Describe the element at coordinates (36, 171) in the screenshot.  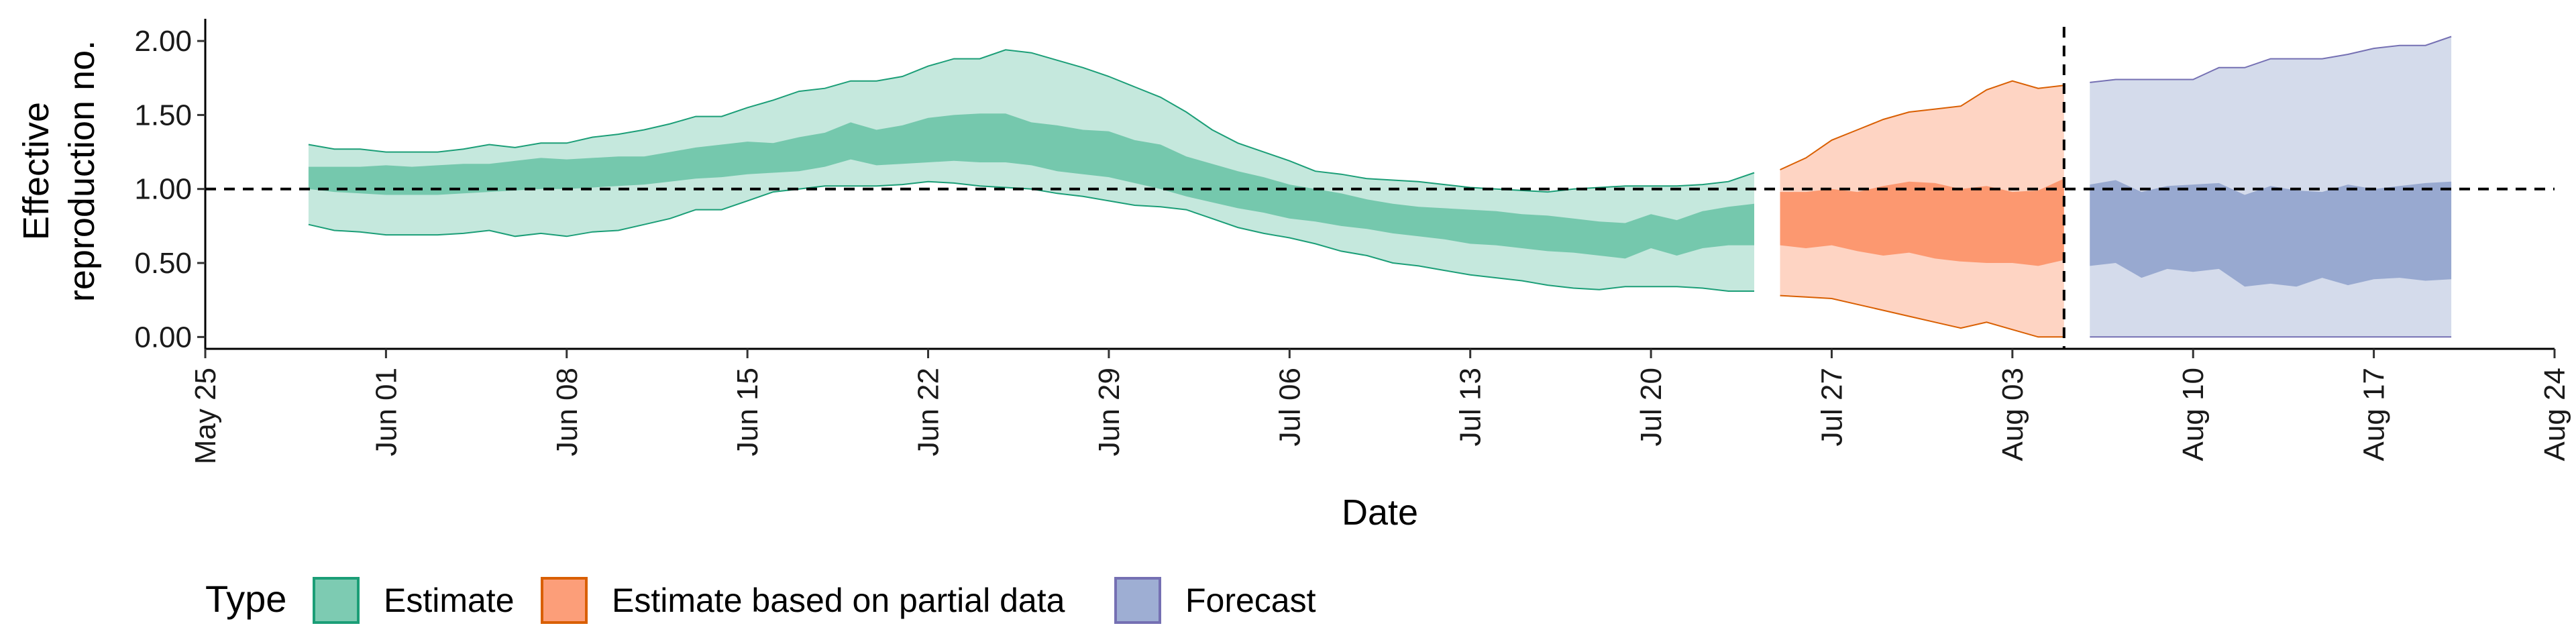
I see `y-axis-title-line-1: Effective` at that location.